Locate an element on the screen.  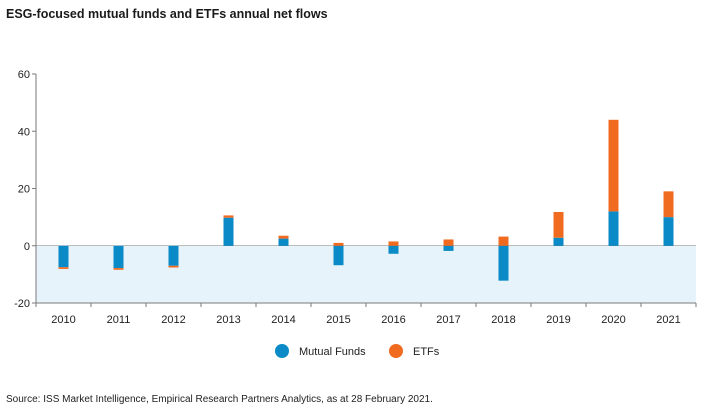
bar-etfs-2019 is located at coordinates (558, 224).